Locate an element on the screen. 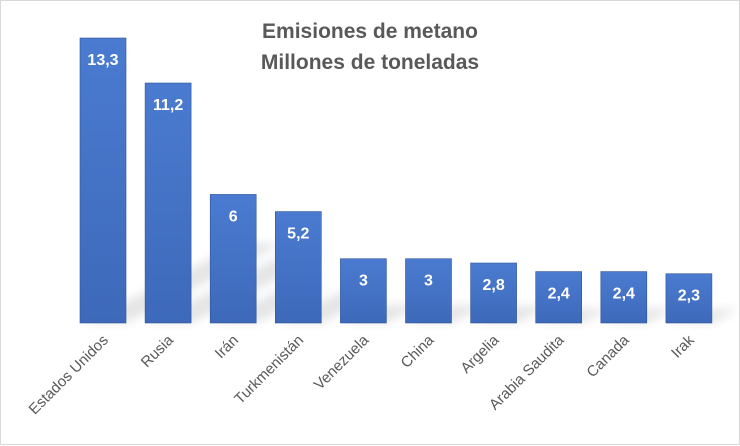 This screenshot has width=740, height=446. category-label: Estados Unidos is located at coordinates (69, 375).